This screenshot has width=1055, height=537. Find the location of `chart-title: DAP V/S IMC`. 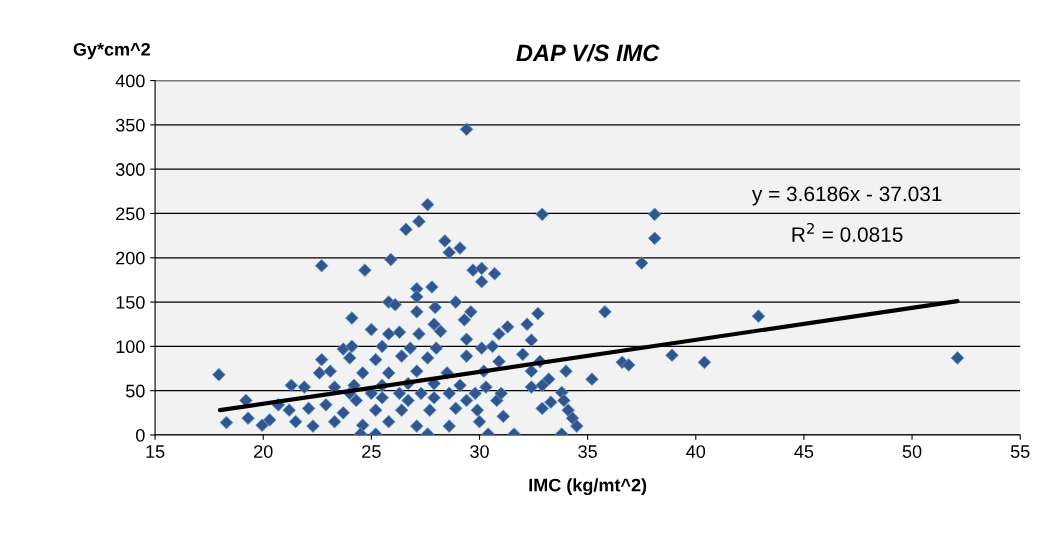

chart-title: DAP V/S IMC is located at coordinates (588, 52).